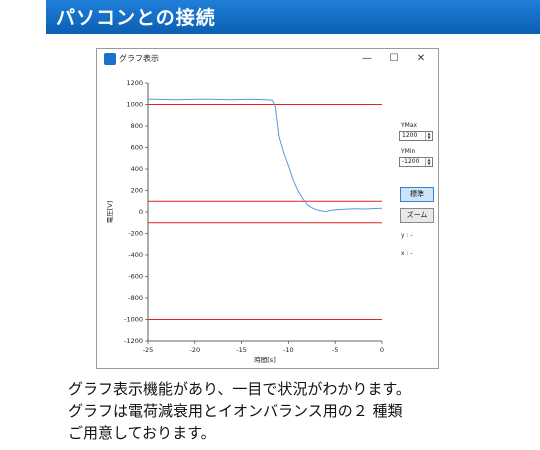  What do you see at coordinates (409, 125) in the screenshot?
I see `ymax-label: YMax` at bounding box center [409, 125].